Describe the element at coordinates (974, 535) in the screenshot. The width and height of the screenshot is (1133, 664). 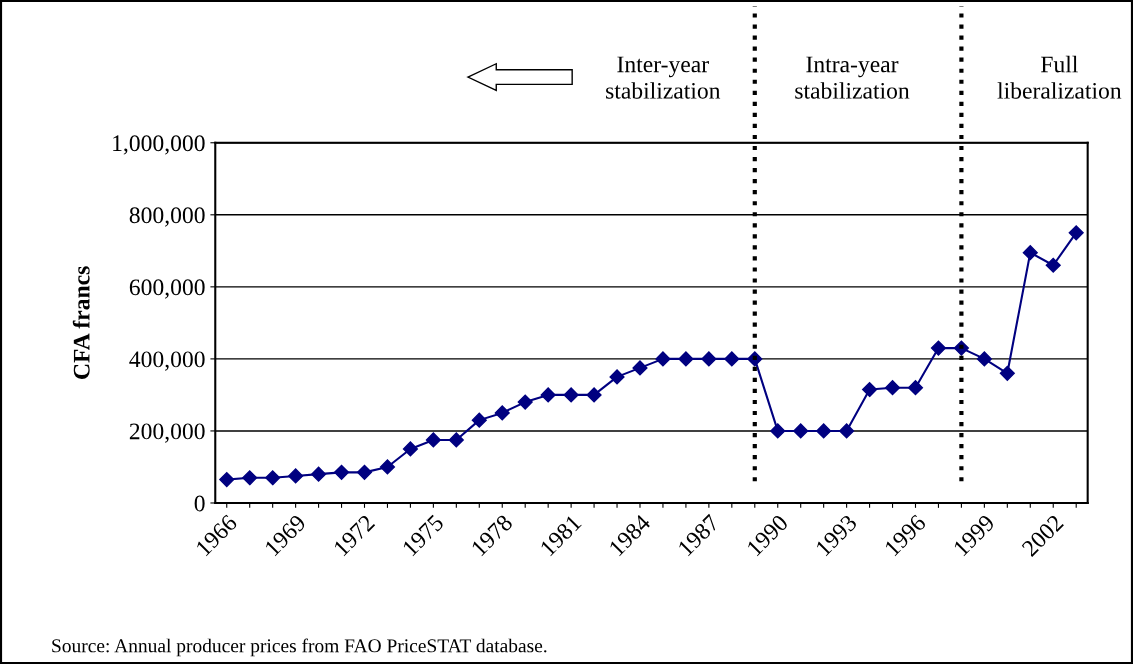
I see `x-tick-label: 1999` at that location.